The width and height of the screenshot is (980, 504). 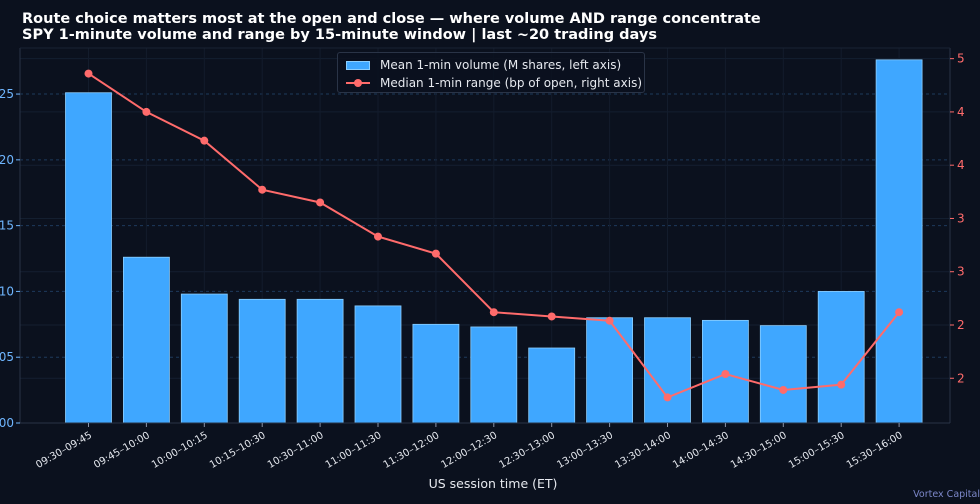 I want to click on x-tick-label: 09:45–10:00, so click(x=122, y=450).